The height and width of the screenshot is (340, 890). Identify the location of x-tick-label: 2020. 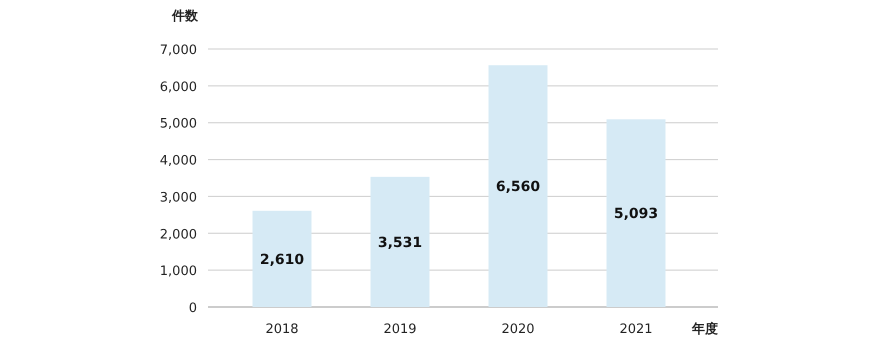
(518, 329).